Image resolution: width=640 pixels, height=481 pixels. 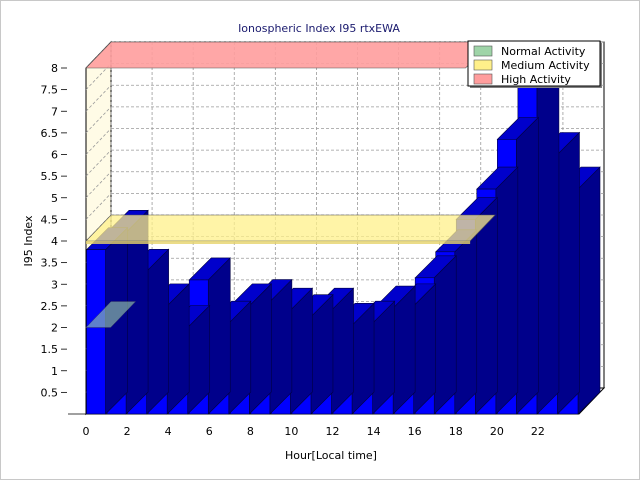 What do you see at coordinates (50, 90) in the screenshot?
I see `y-tick-label: 7.5` at bounding box center [50, 90].